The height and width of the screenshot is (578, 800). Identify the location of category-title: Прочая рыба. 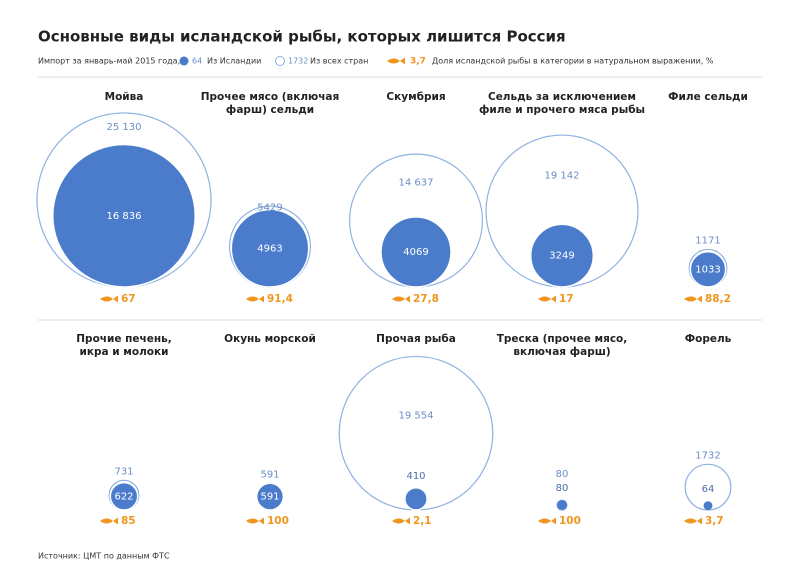
(416, 339).